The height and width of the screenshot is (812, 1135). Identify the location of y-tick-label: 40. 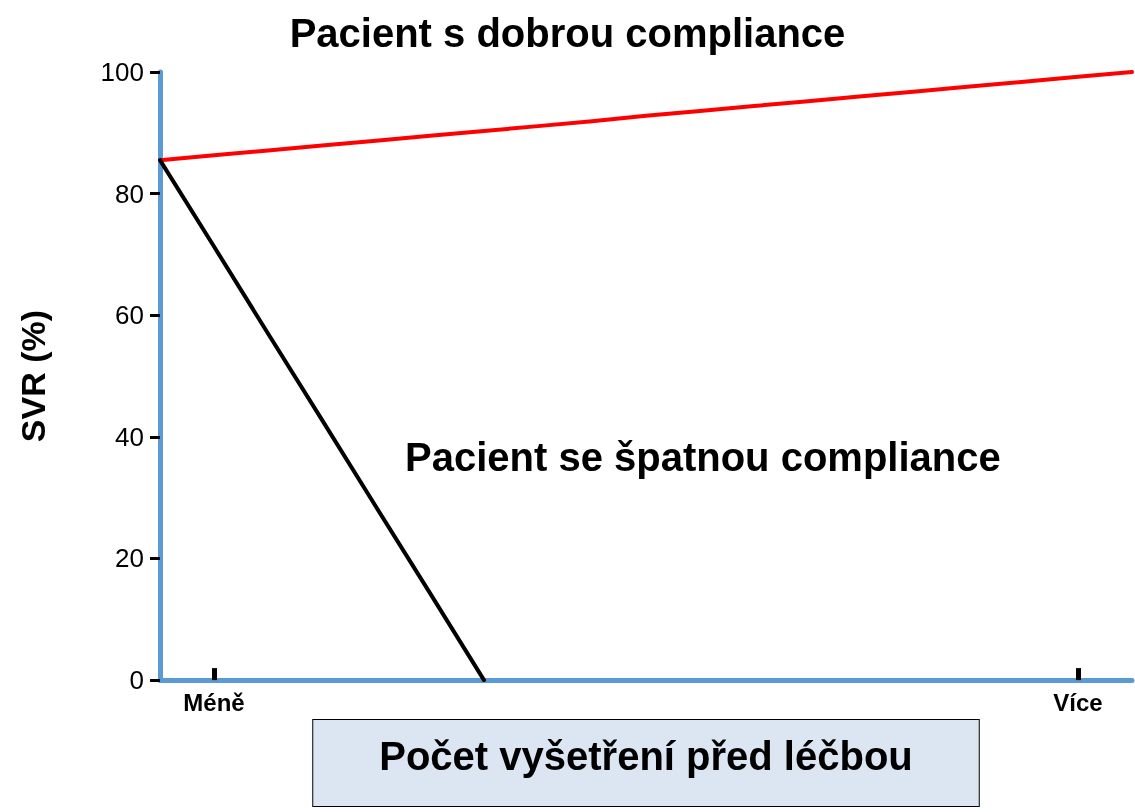
(129, 436).